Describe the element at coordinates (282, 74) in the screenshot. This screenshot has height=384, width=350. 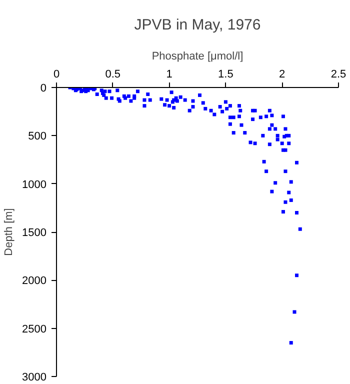
I see `x-tick-label: 2` at that location.